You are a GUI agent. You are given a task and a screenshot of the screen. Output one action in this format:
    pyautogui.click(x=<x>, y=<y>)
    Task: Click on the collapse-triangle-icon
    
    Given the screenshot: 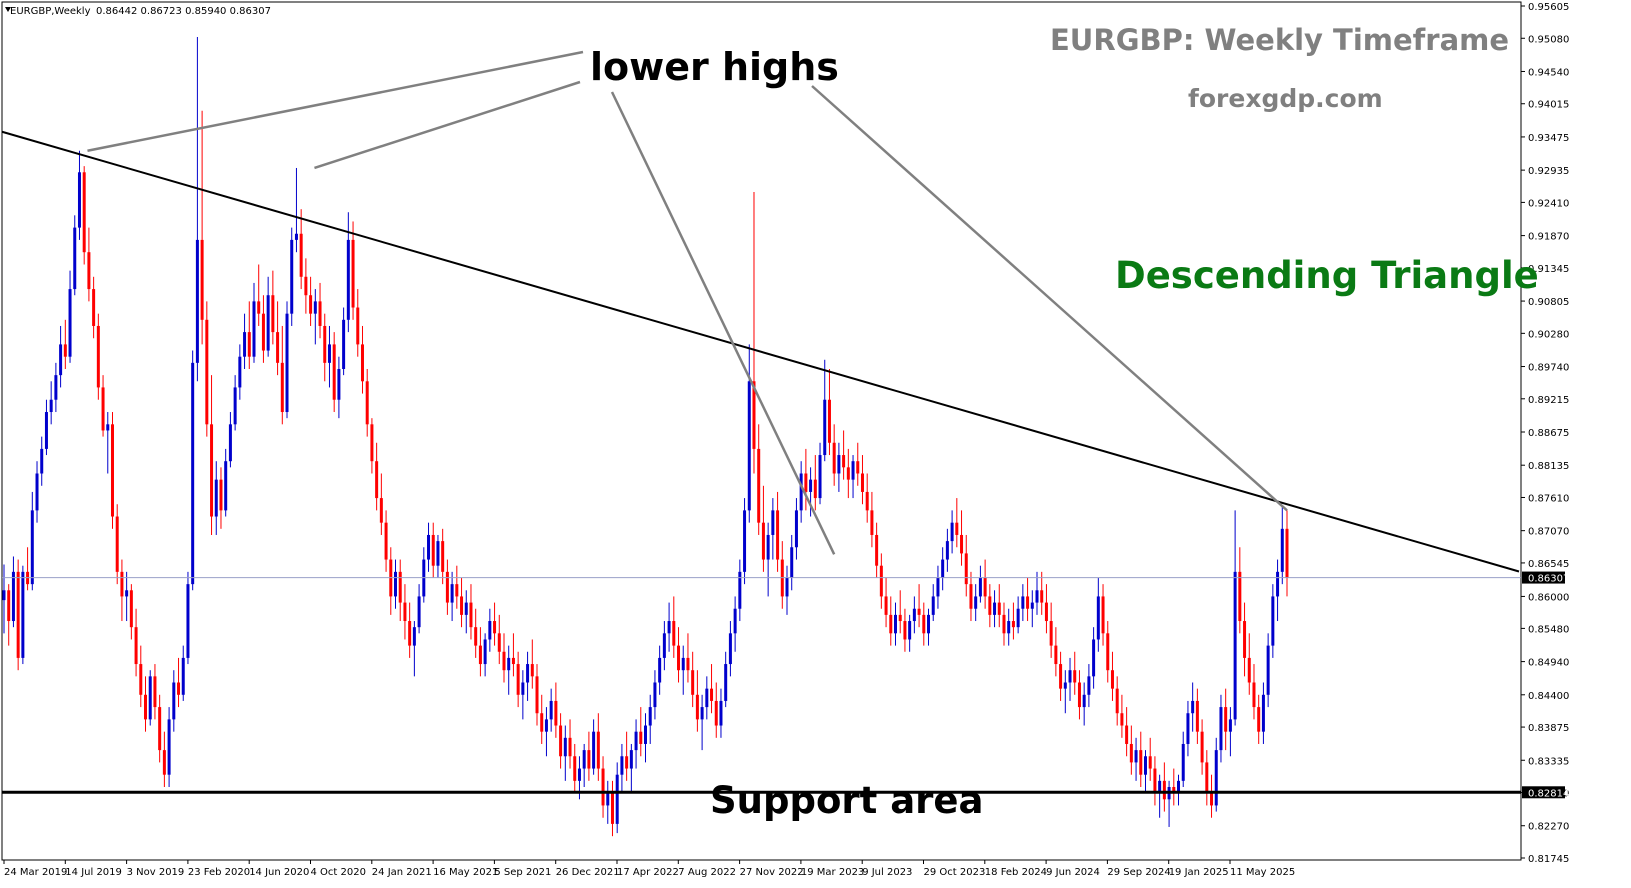 What is the action you would take?
    pyautogui.click(x=8, y=9)
    